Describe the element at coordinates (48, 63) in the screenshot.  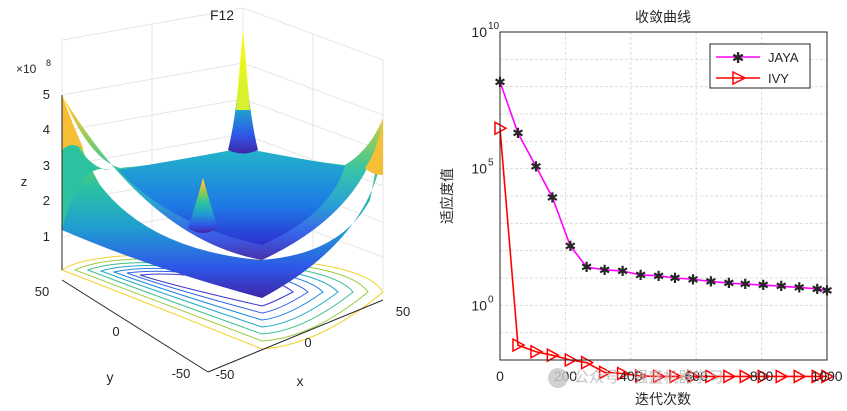
I see `z-exponent-power: 8` at that location.